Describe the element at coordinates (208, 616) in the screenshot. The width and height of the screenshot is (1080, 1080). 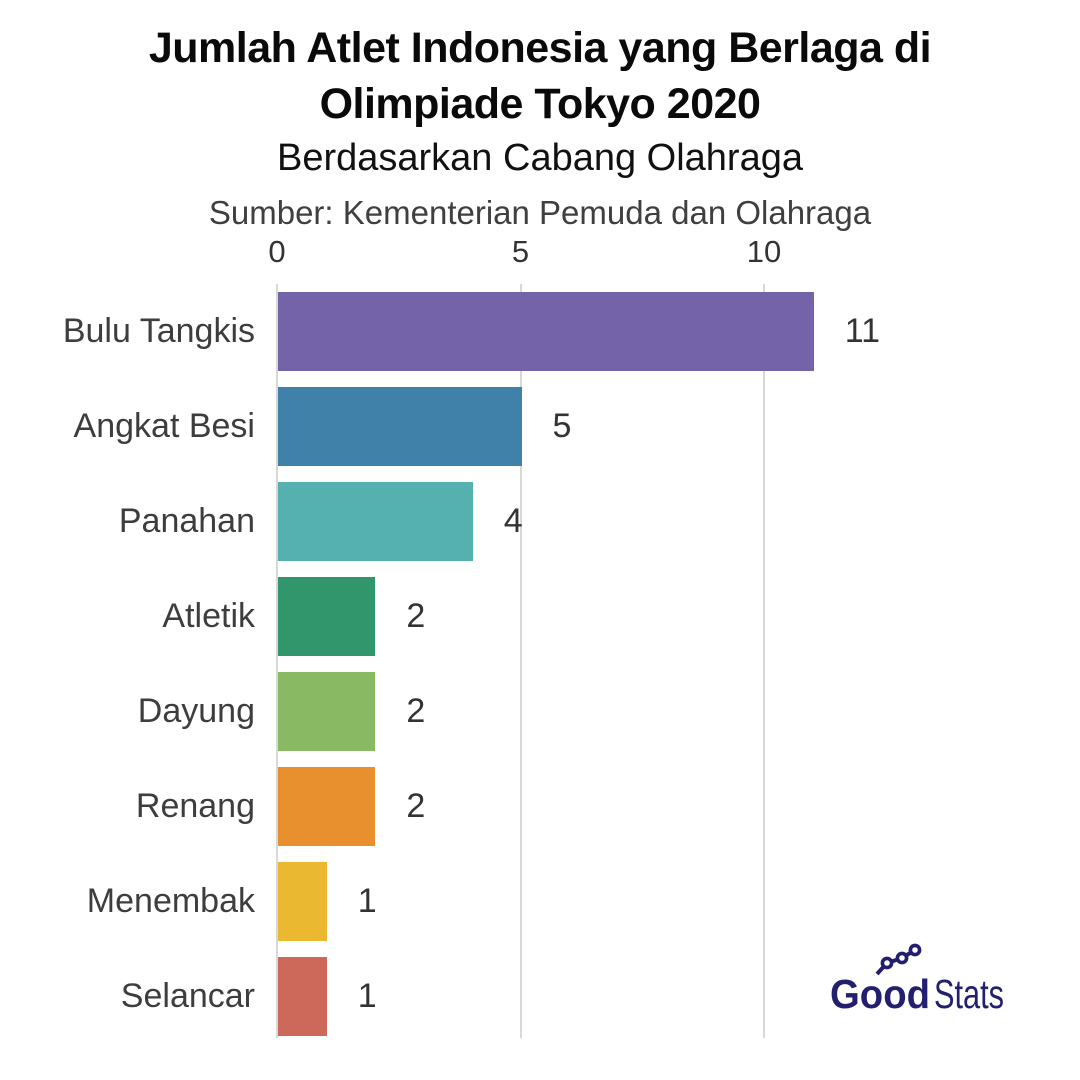
I see `category-label-atletik: Atletik` at that location.